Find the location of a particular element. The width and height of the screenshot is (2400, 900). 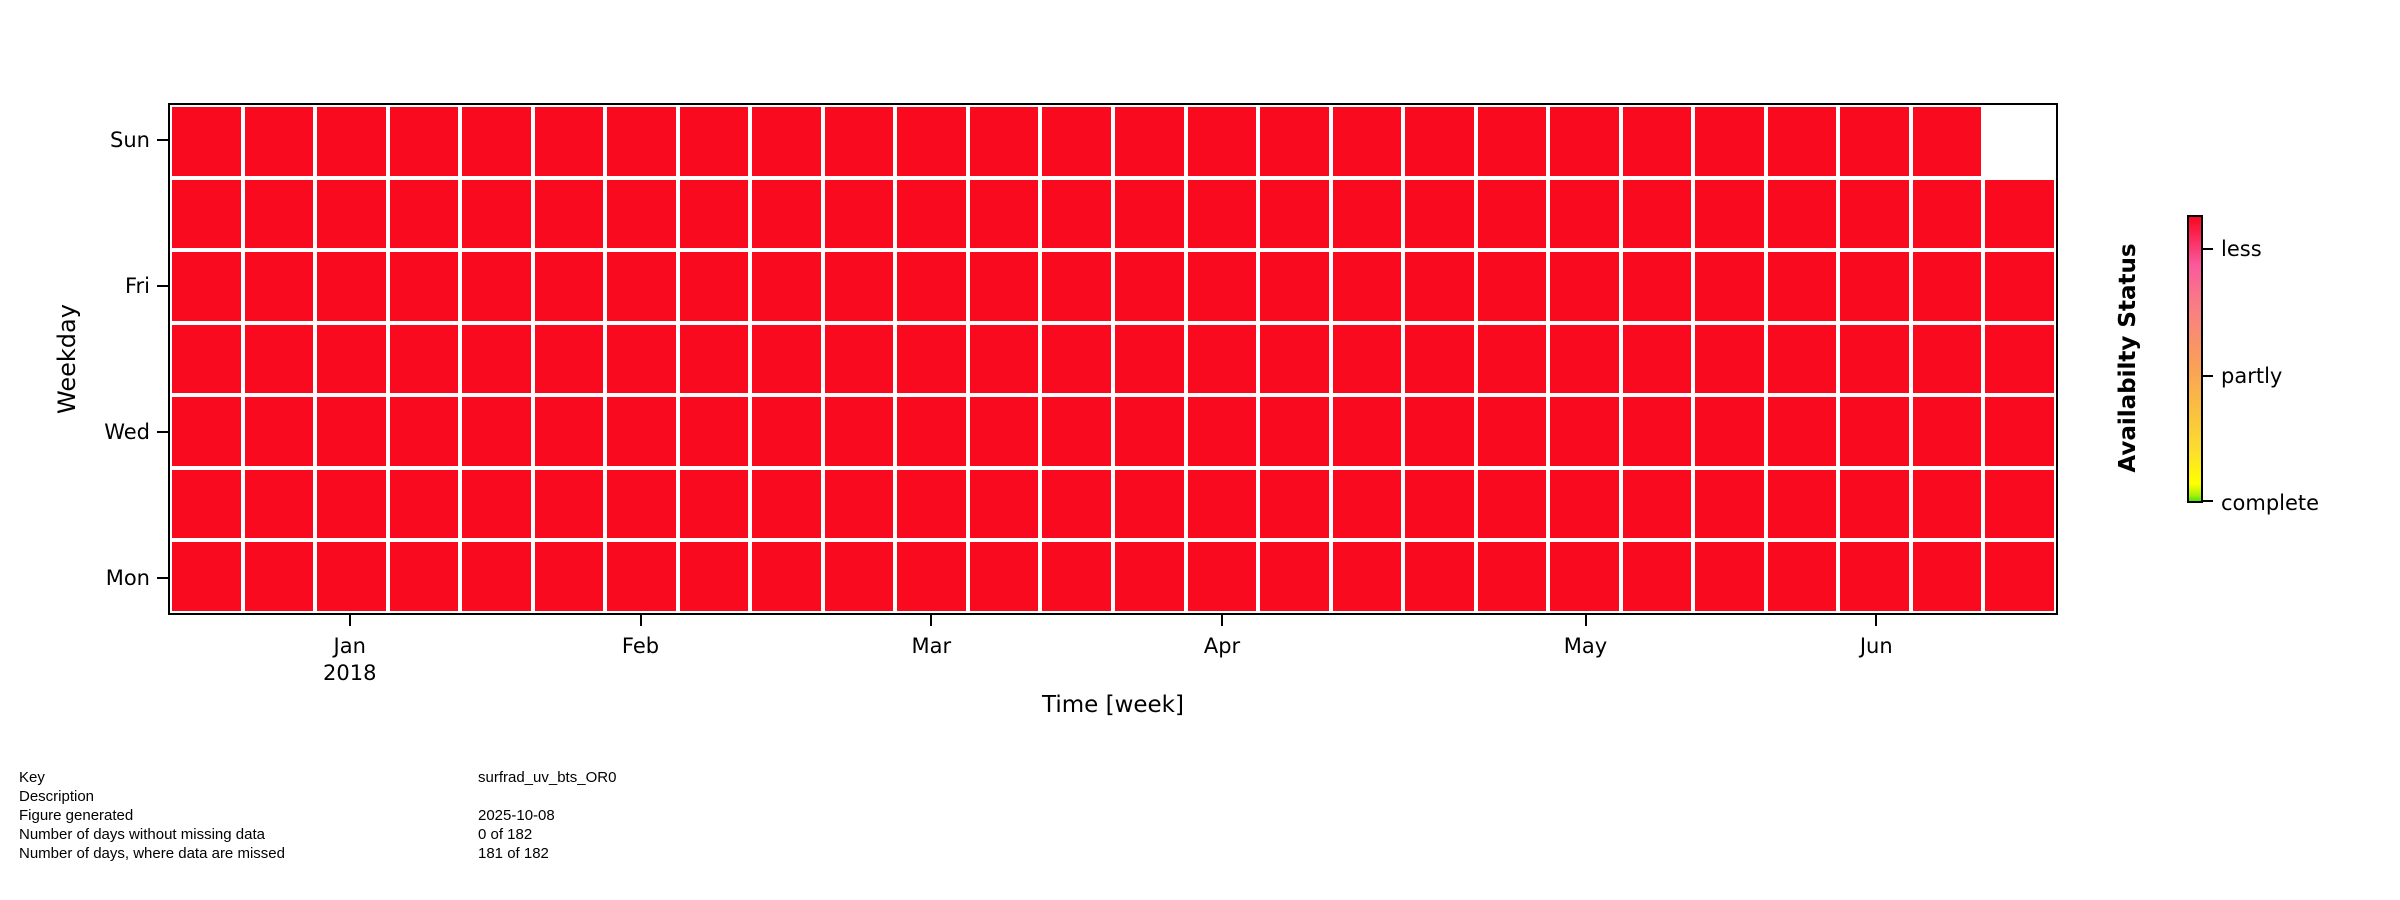

heatmap-cell-missing is located at coordinates (2019, 141).